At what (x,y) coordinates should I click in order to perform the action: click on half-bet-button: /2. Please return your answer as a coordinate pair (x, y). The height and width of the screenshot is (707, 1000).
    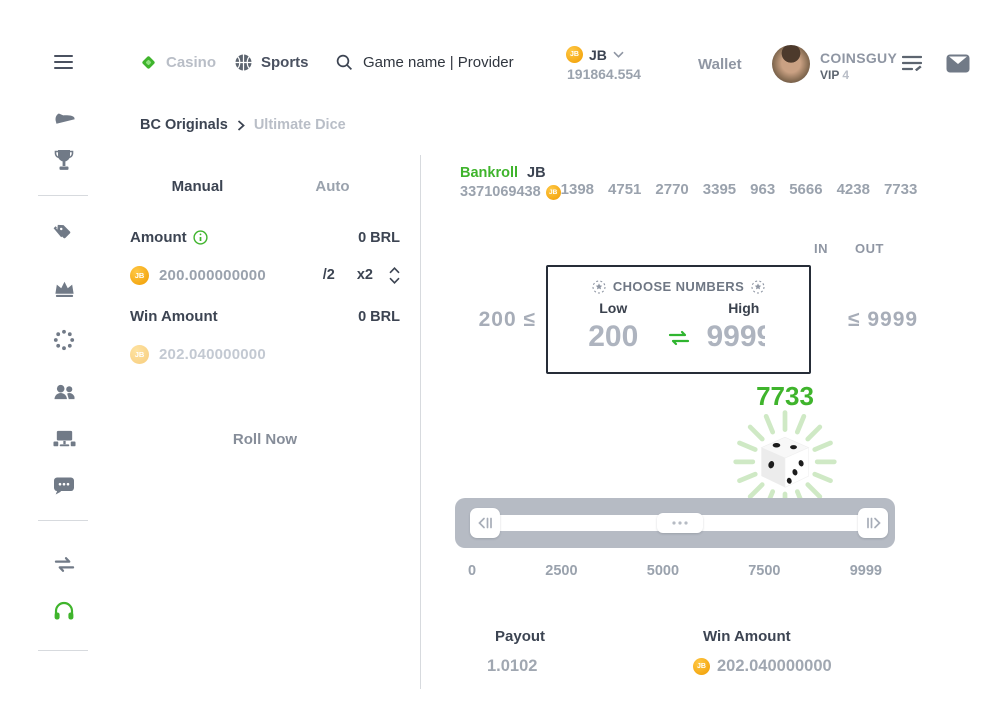
    Looking at the image, I should click on (328, 275).